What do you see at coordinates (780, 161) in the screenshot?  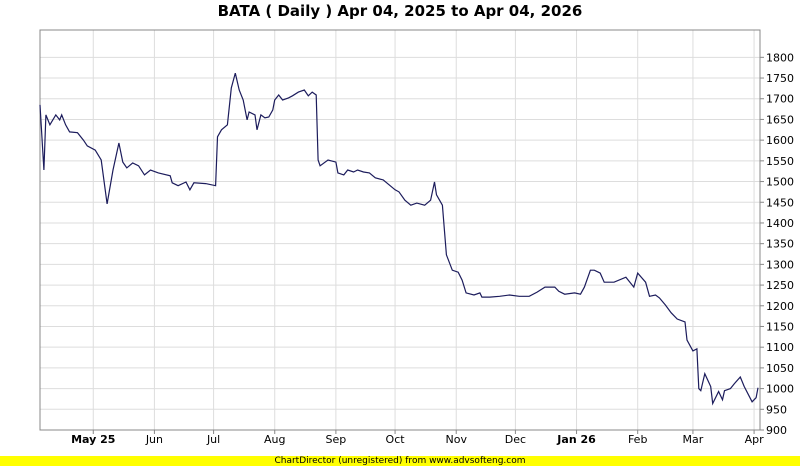 I see `y-tick-label: 1550` at bounding box center [780, 161].